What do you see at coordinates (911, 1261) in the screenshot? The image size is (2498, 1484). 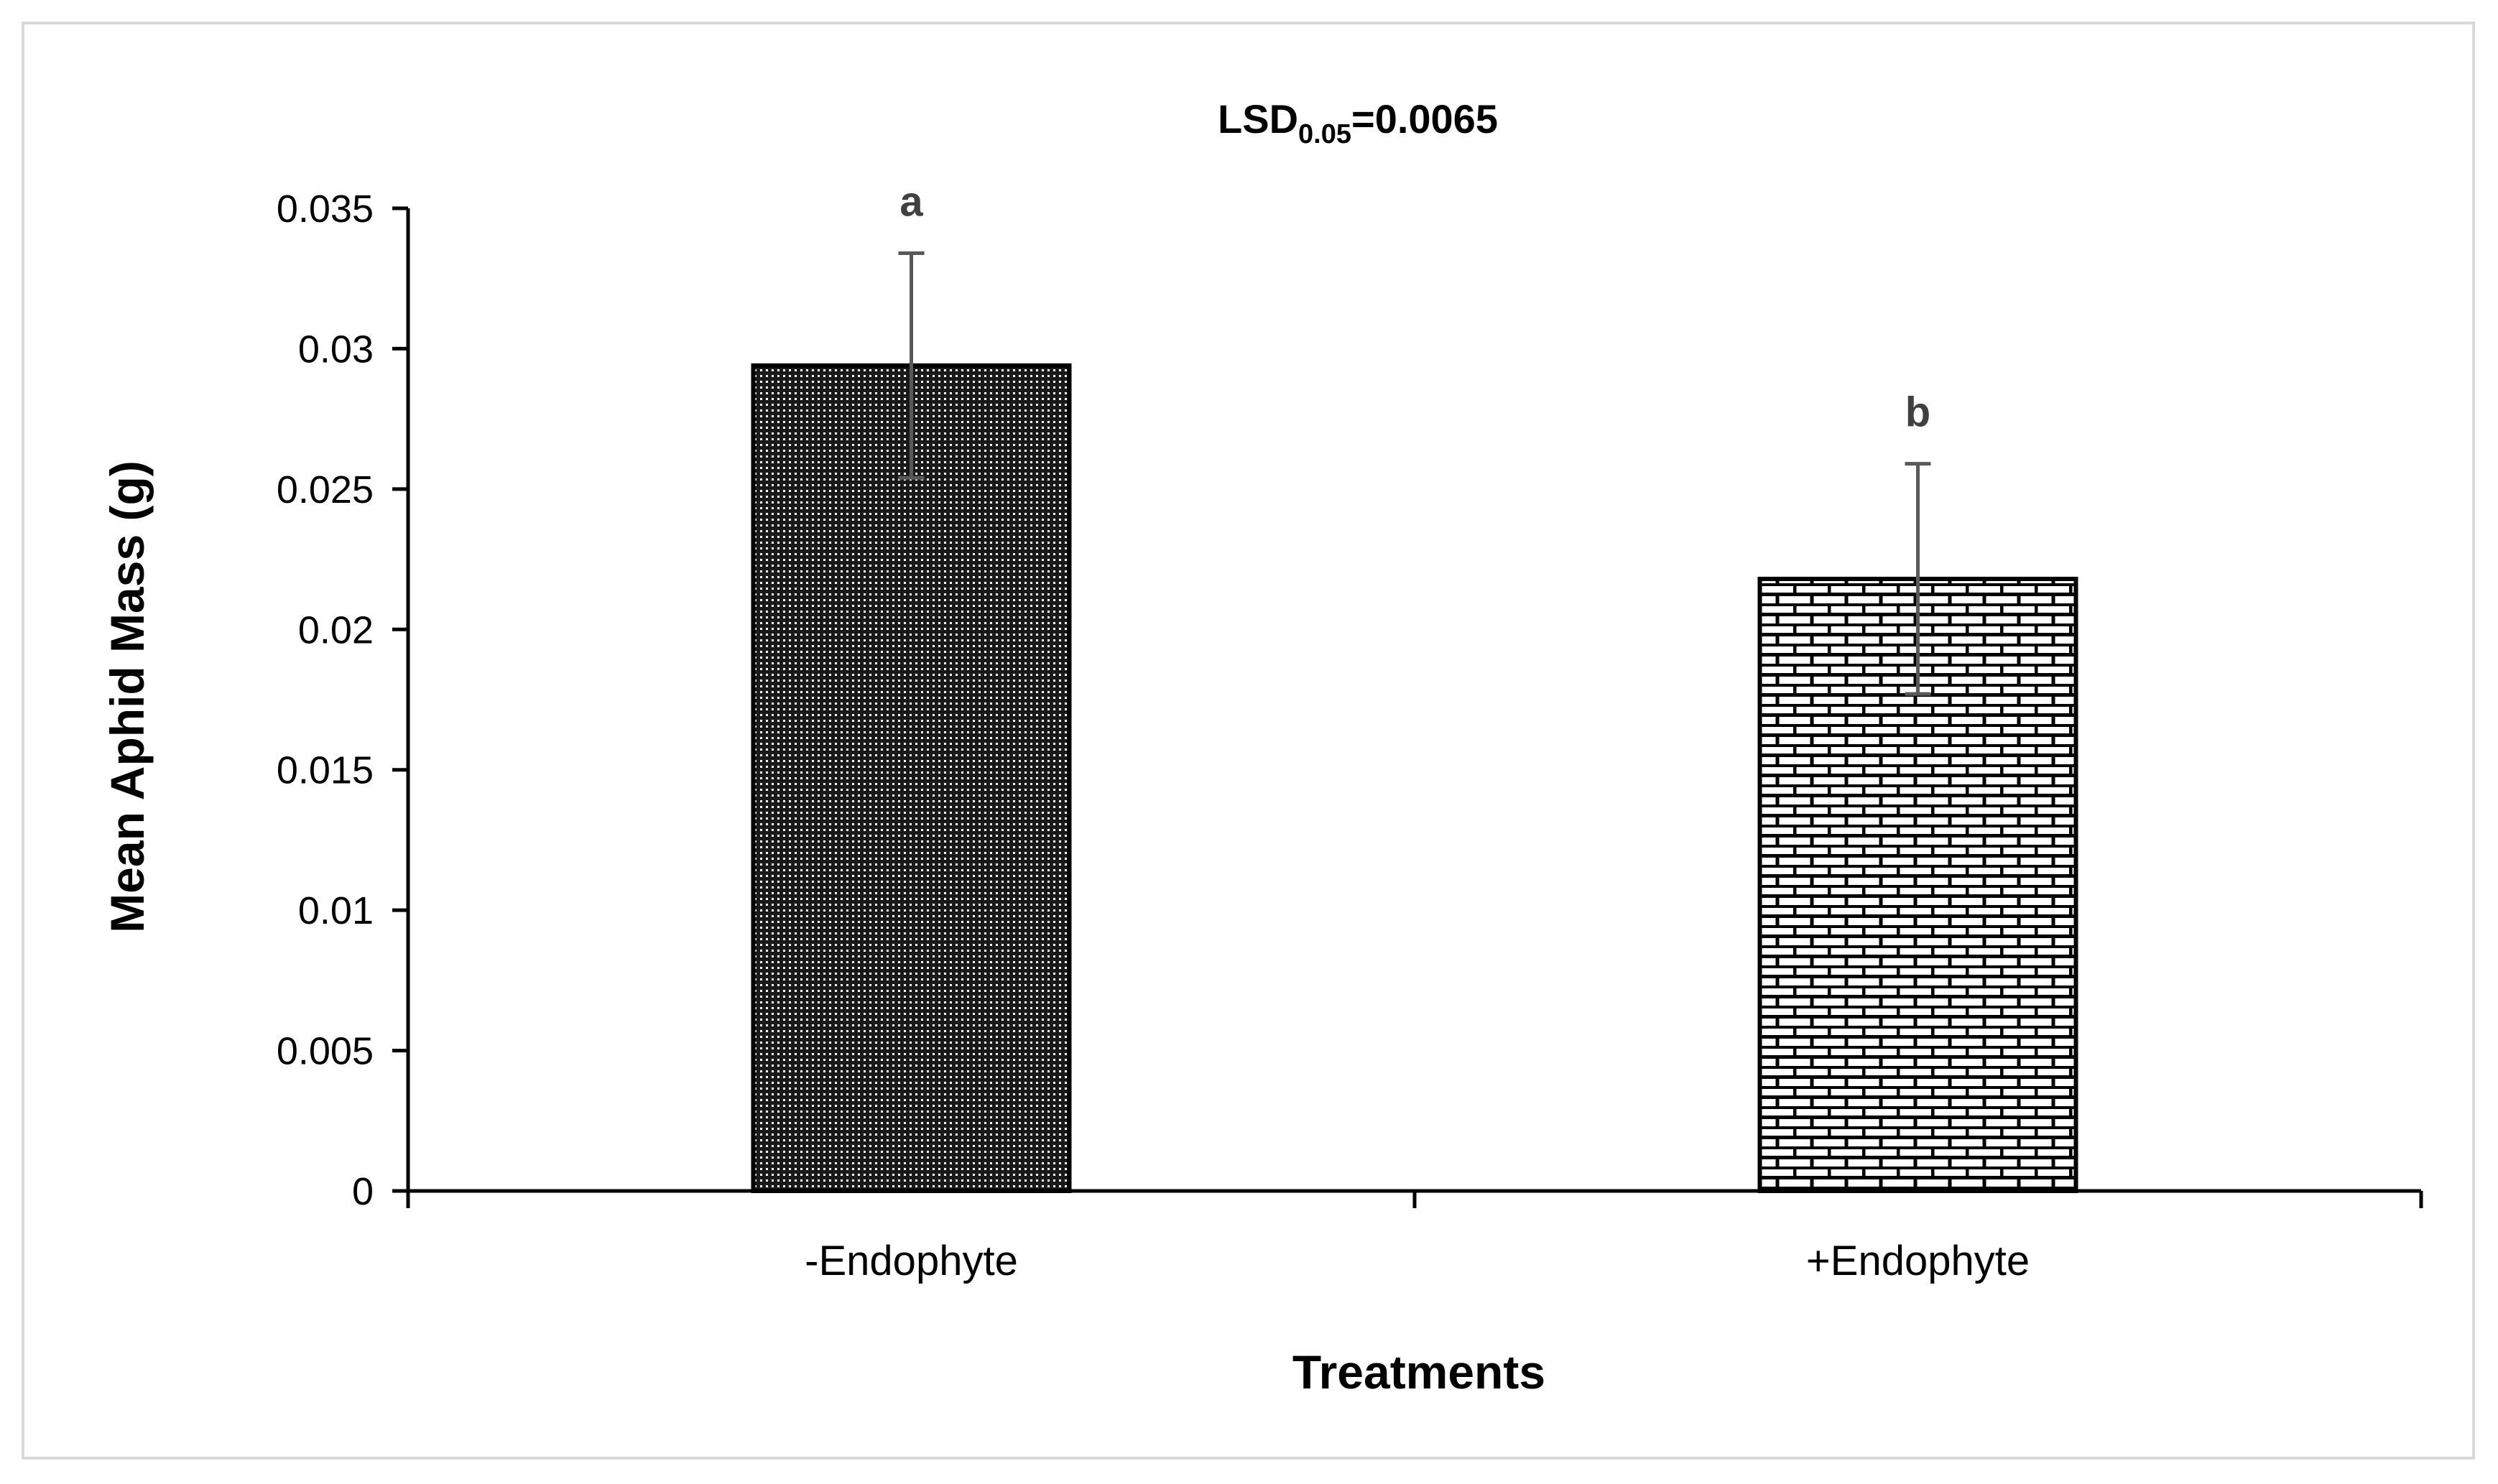 I see `x-category-label: -Endophyte` at bounding box center [911, 1261].